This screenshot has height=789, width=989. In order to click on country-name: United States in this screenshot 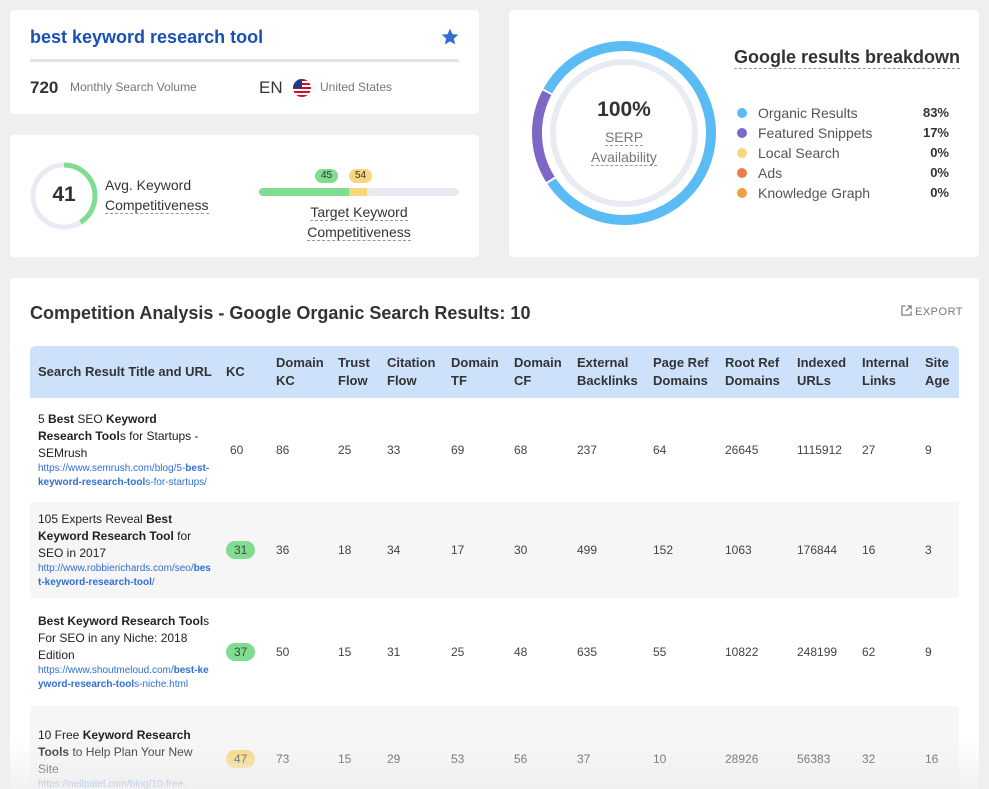, I will do `click(356, 87)`.